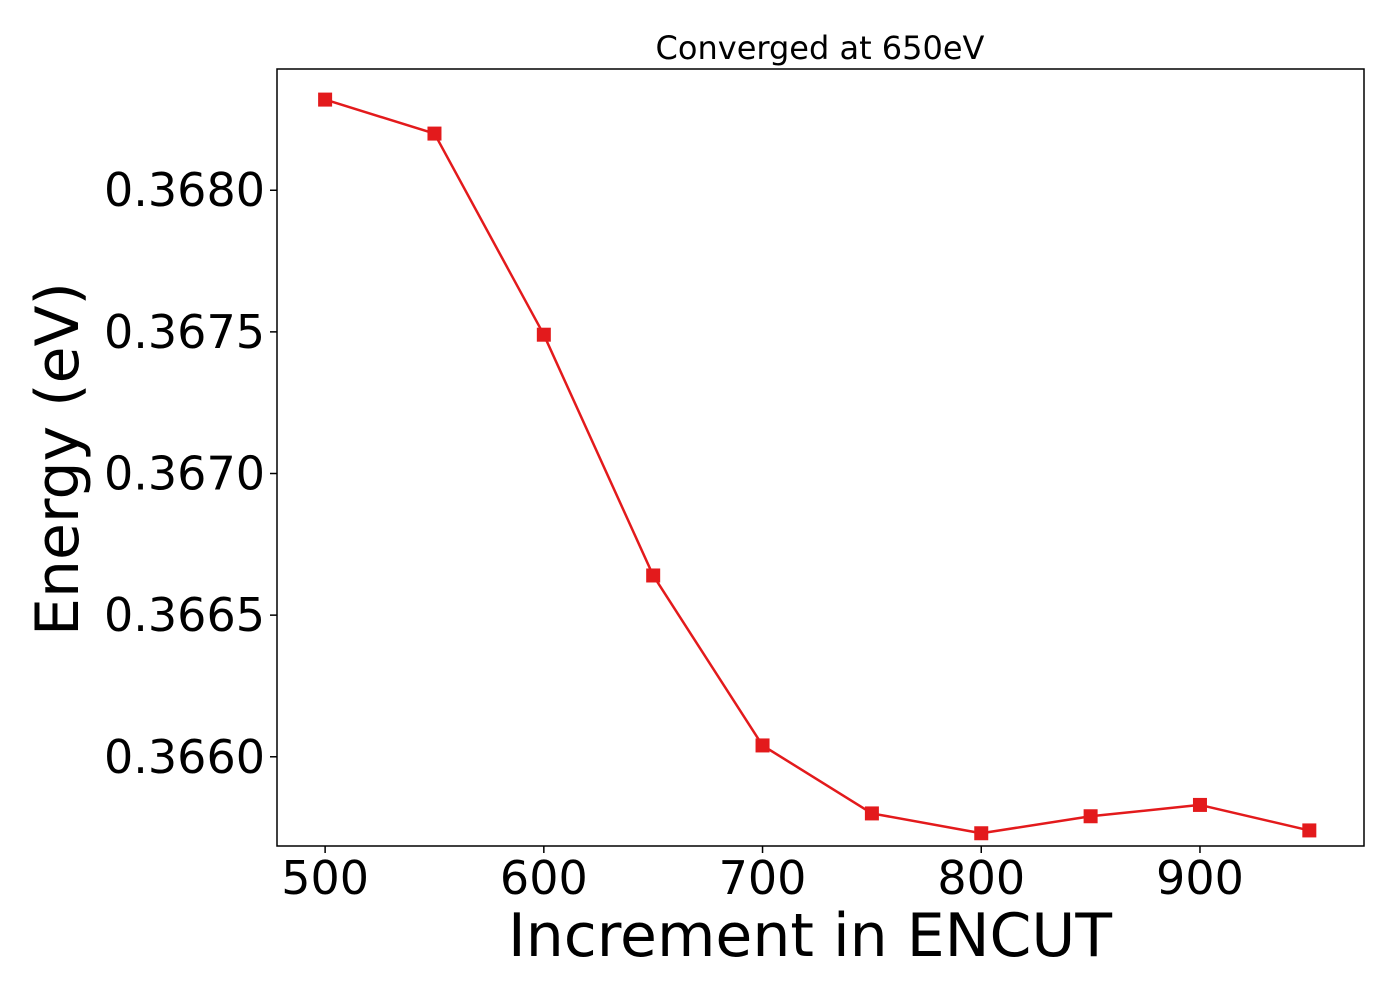 The height and width of the screenshot is (1000, 1400). I want to click on y-axis-label: Energy (eV), so click(58, 459).